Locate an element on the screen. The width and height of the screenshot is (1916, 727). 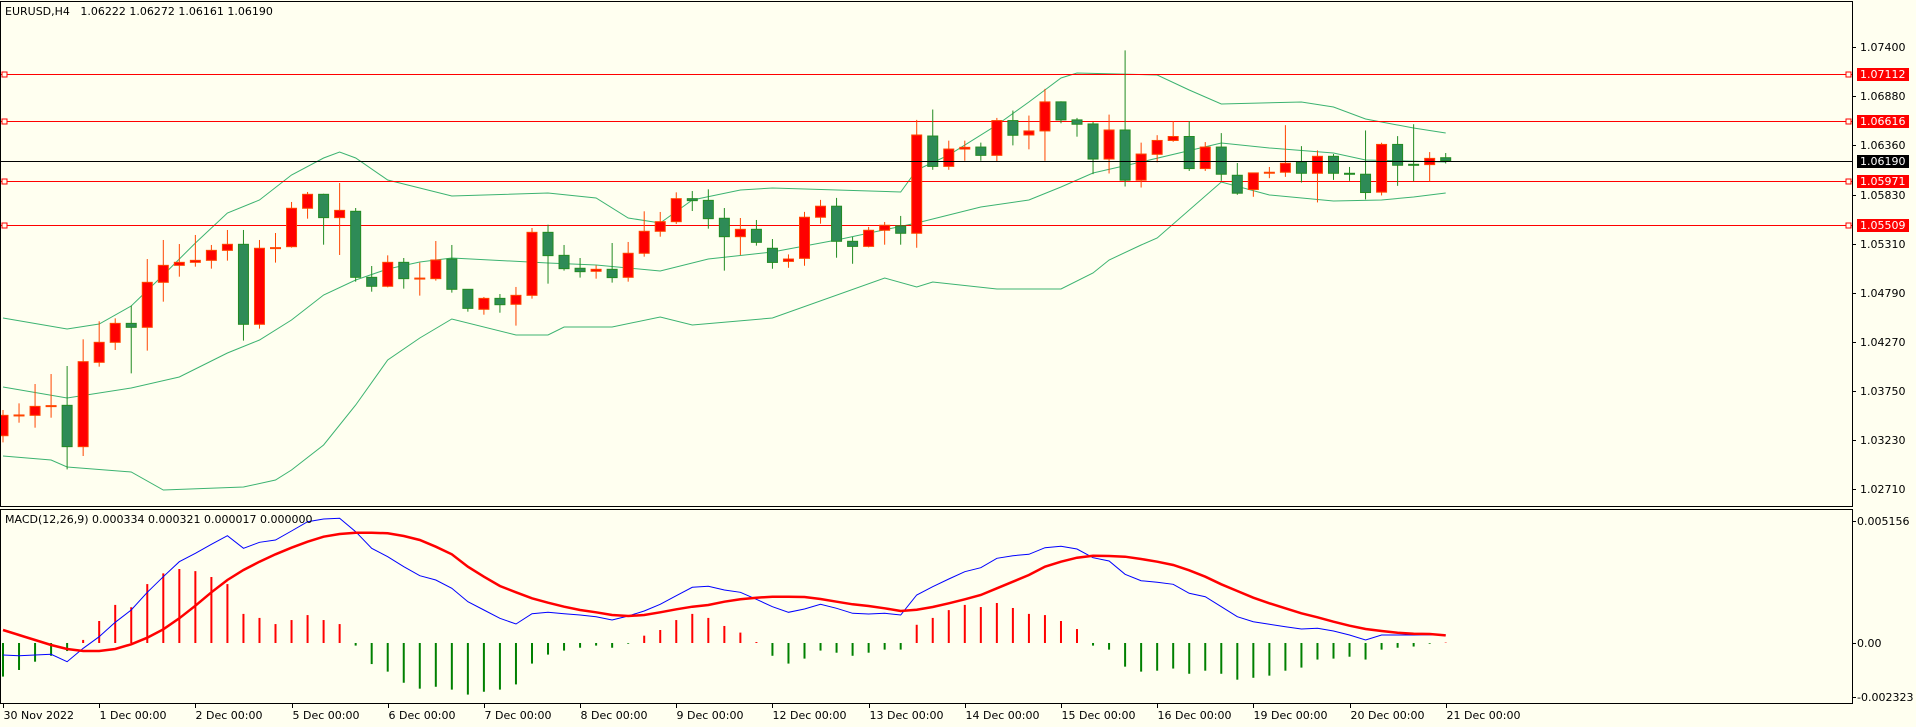
hline-price-label: 1.06616 is located at coordinates (1883, 121).